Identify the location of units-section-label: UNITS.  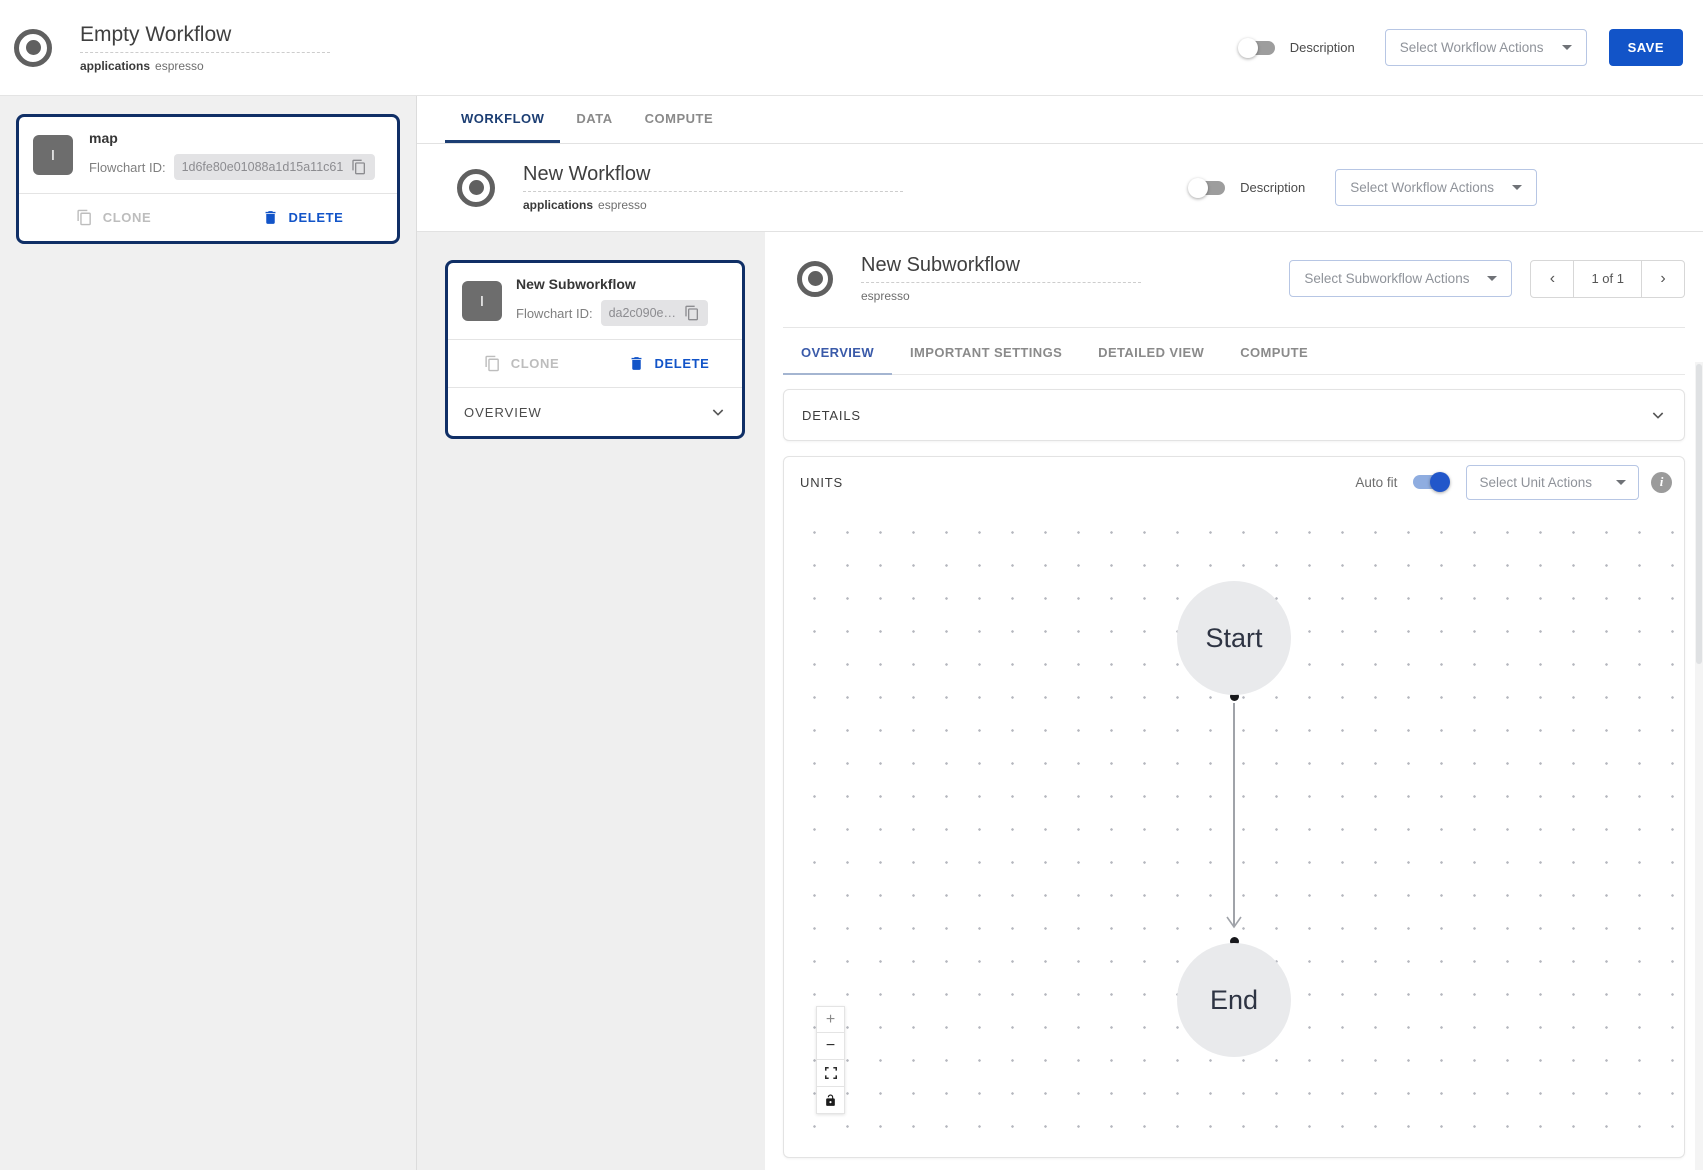
(821, 482).